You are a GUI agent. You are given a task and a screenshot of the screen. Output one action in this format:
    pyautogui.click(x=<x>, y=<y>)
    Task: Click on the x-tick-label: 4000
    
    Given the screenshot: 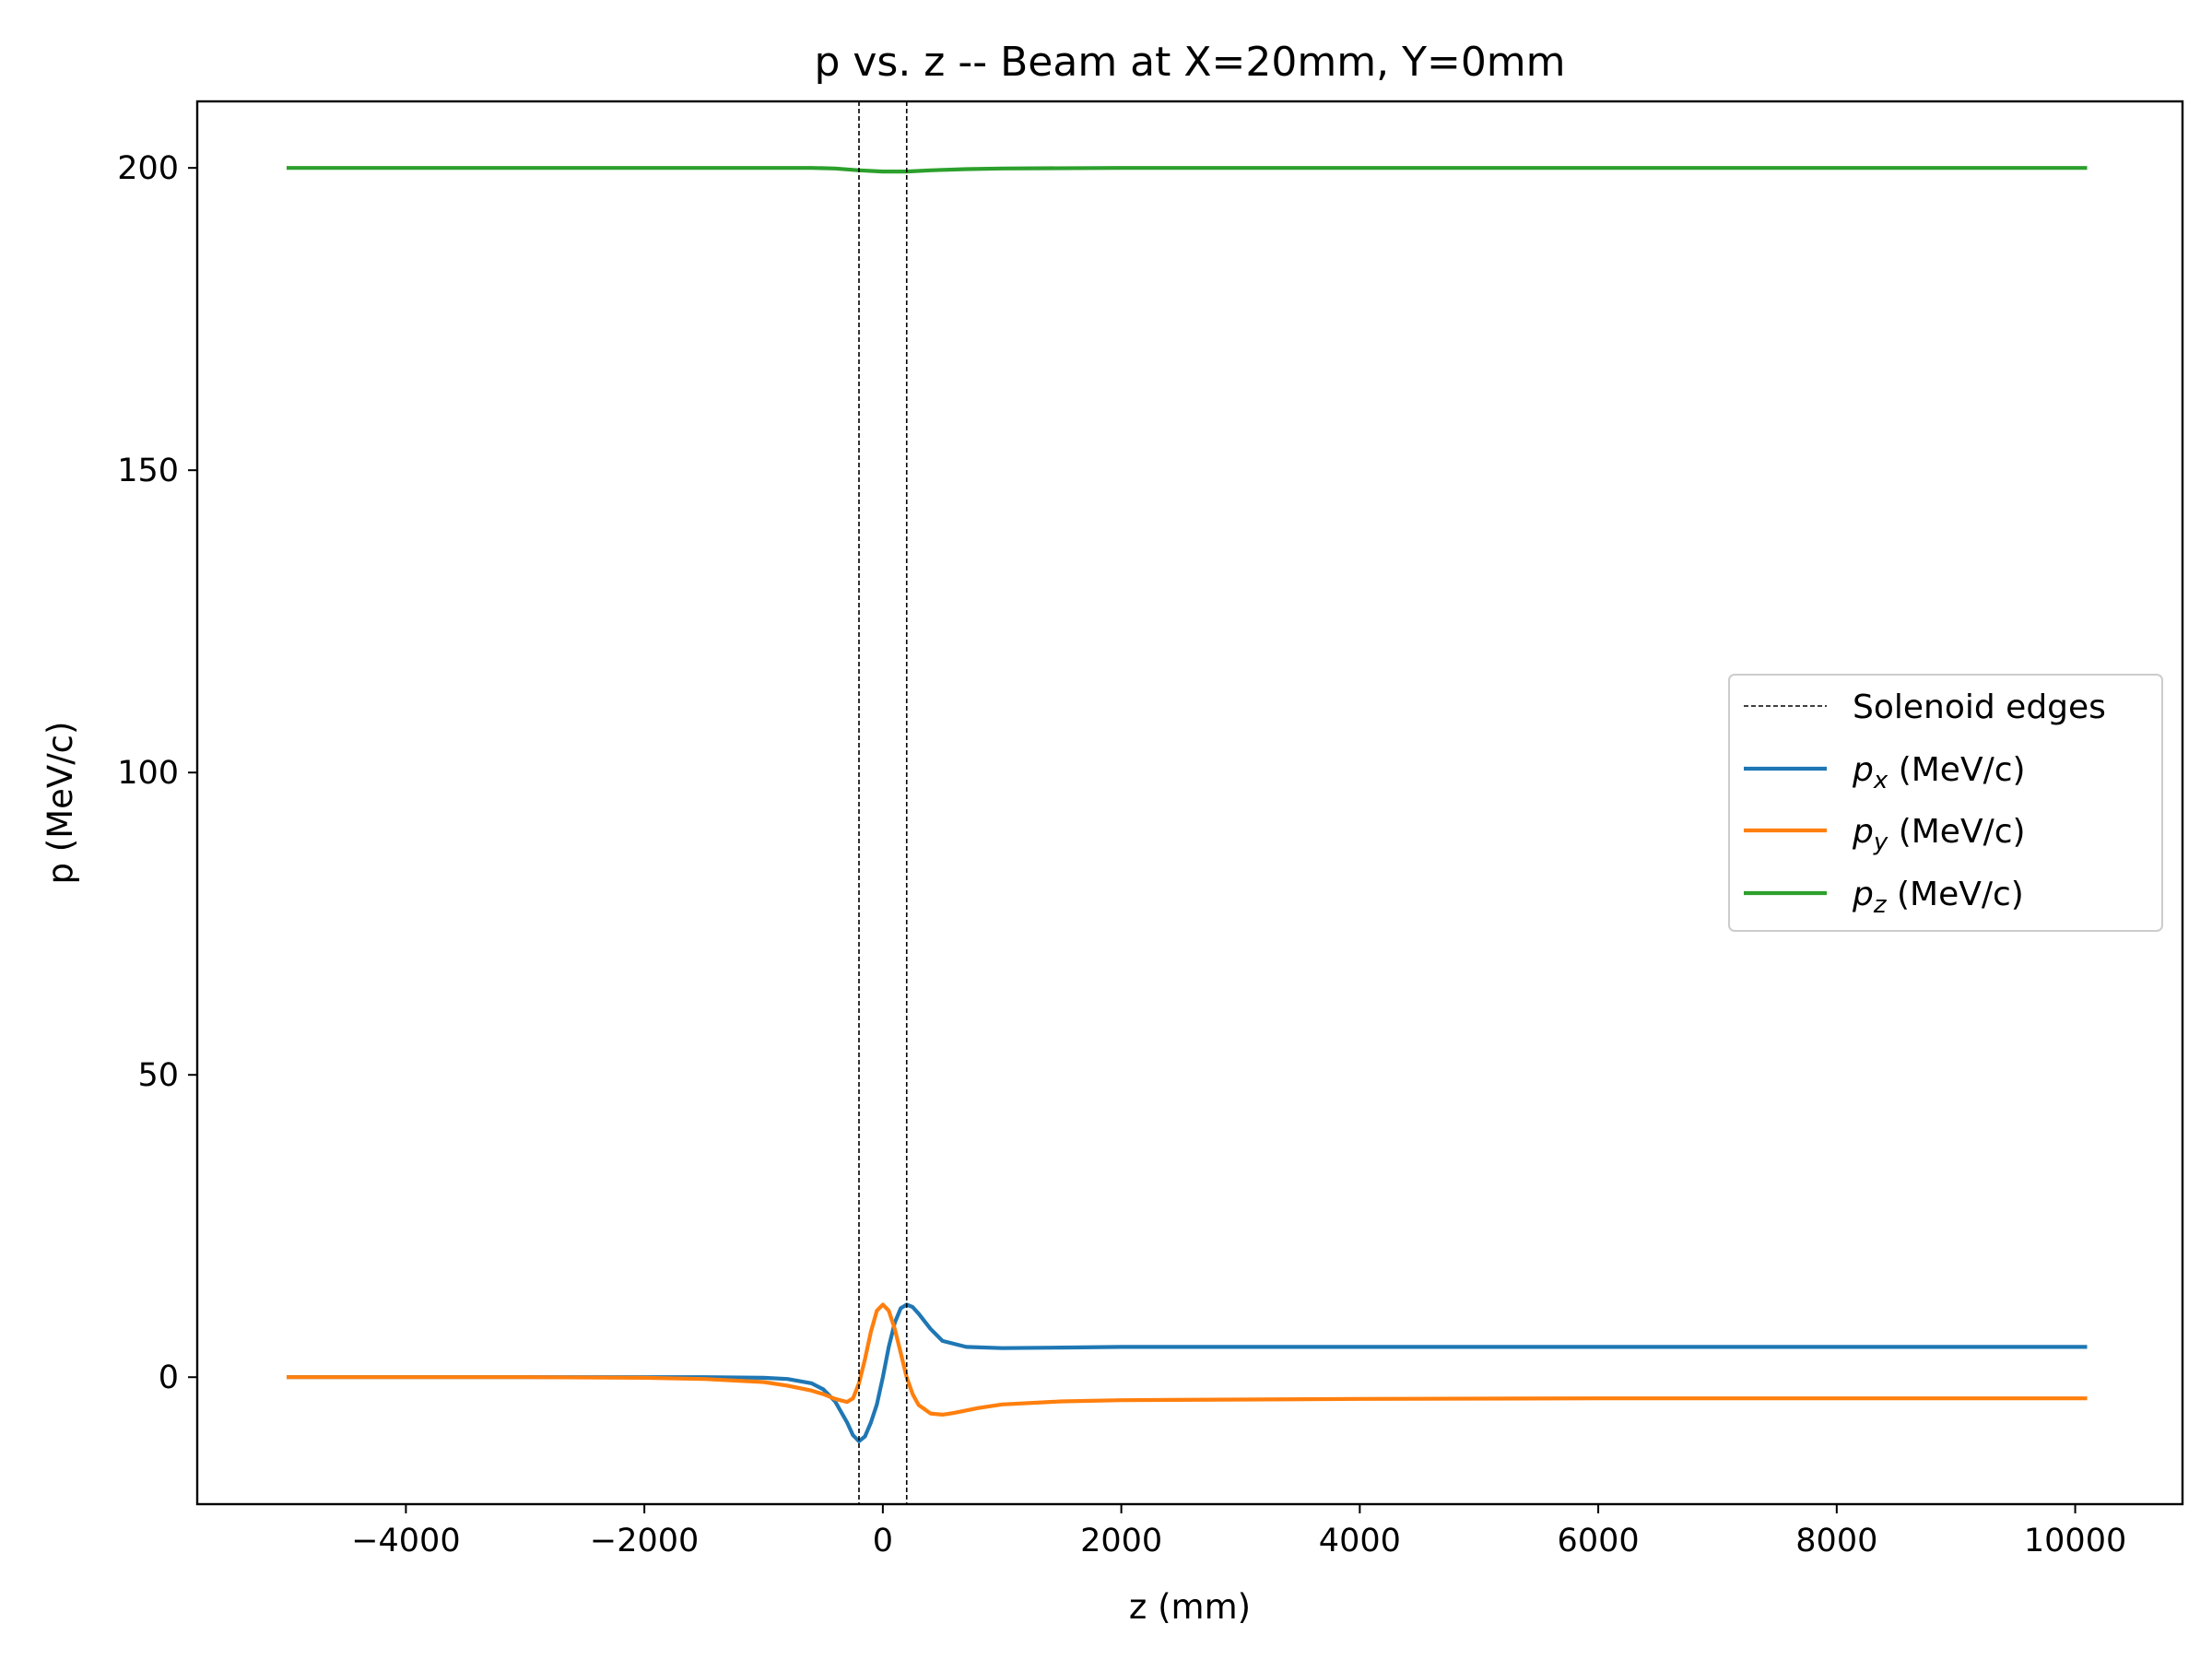 What is the action you would take?
    pyautogui.click(x=1360, y=1541)
    